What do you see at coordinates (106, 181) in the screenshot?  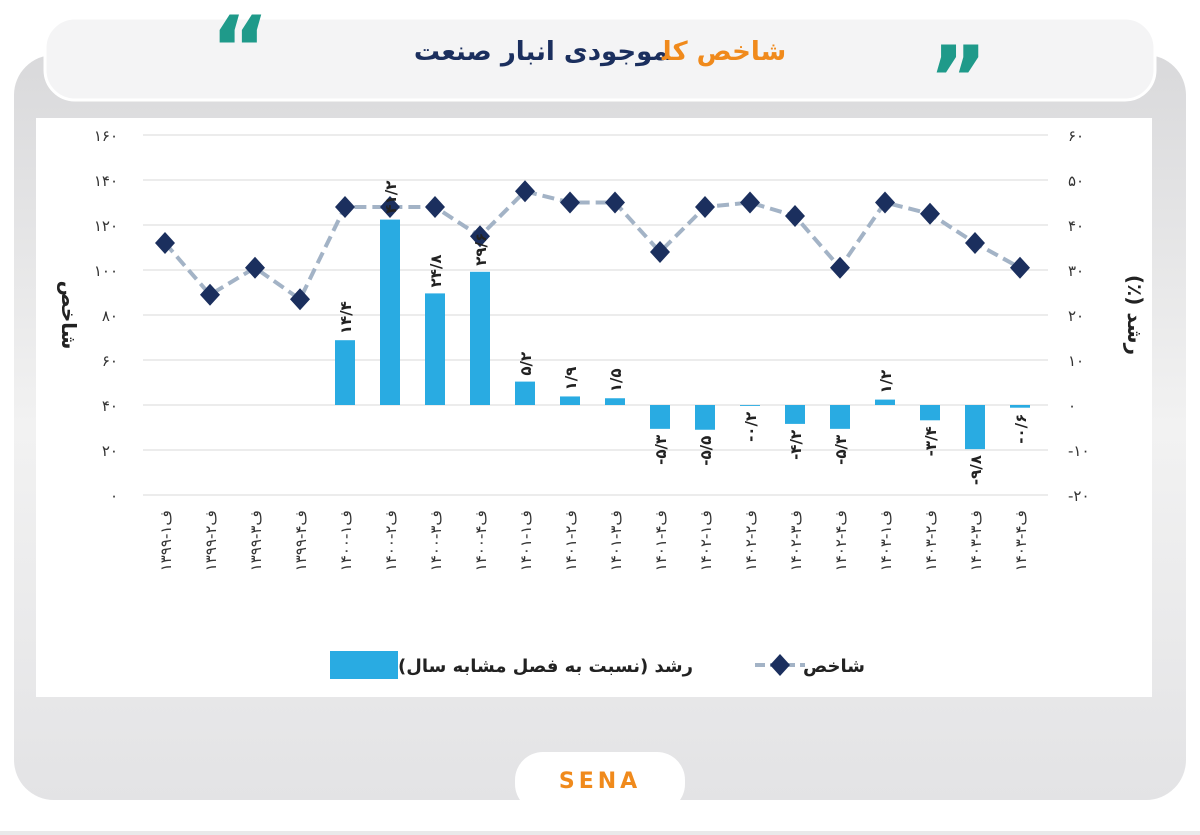 I see `y-tick-label: ۱۴۰` at bounding box center [106, 181].